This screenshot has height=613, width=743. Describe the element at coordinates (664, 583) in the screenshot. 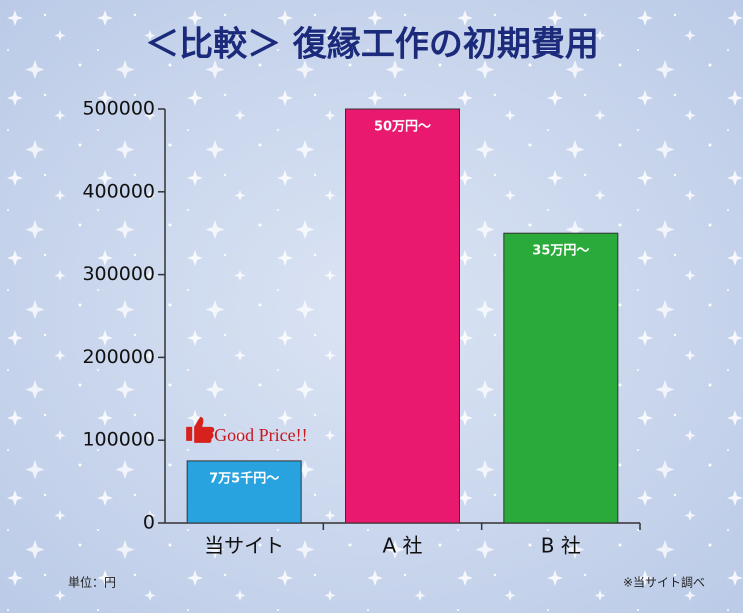

I see `source-note: ※当サイト調べ` at that location.